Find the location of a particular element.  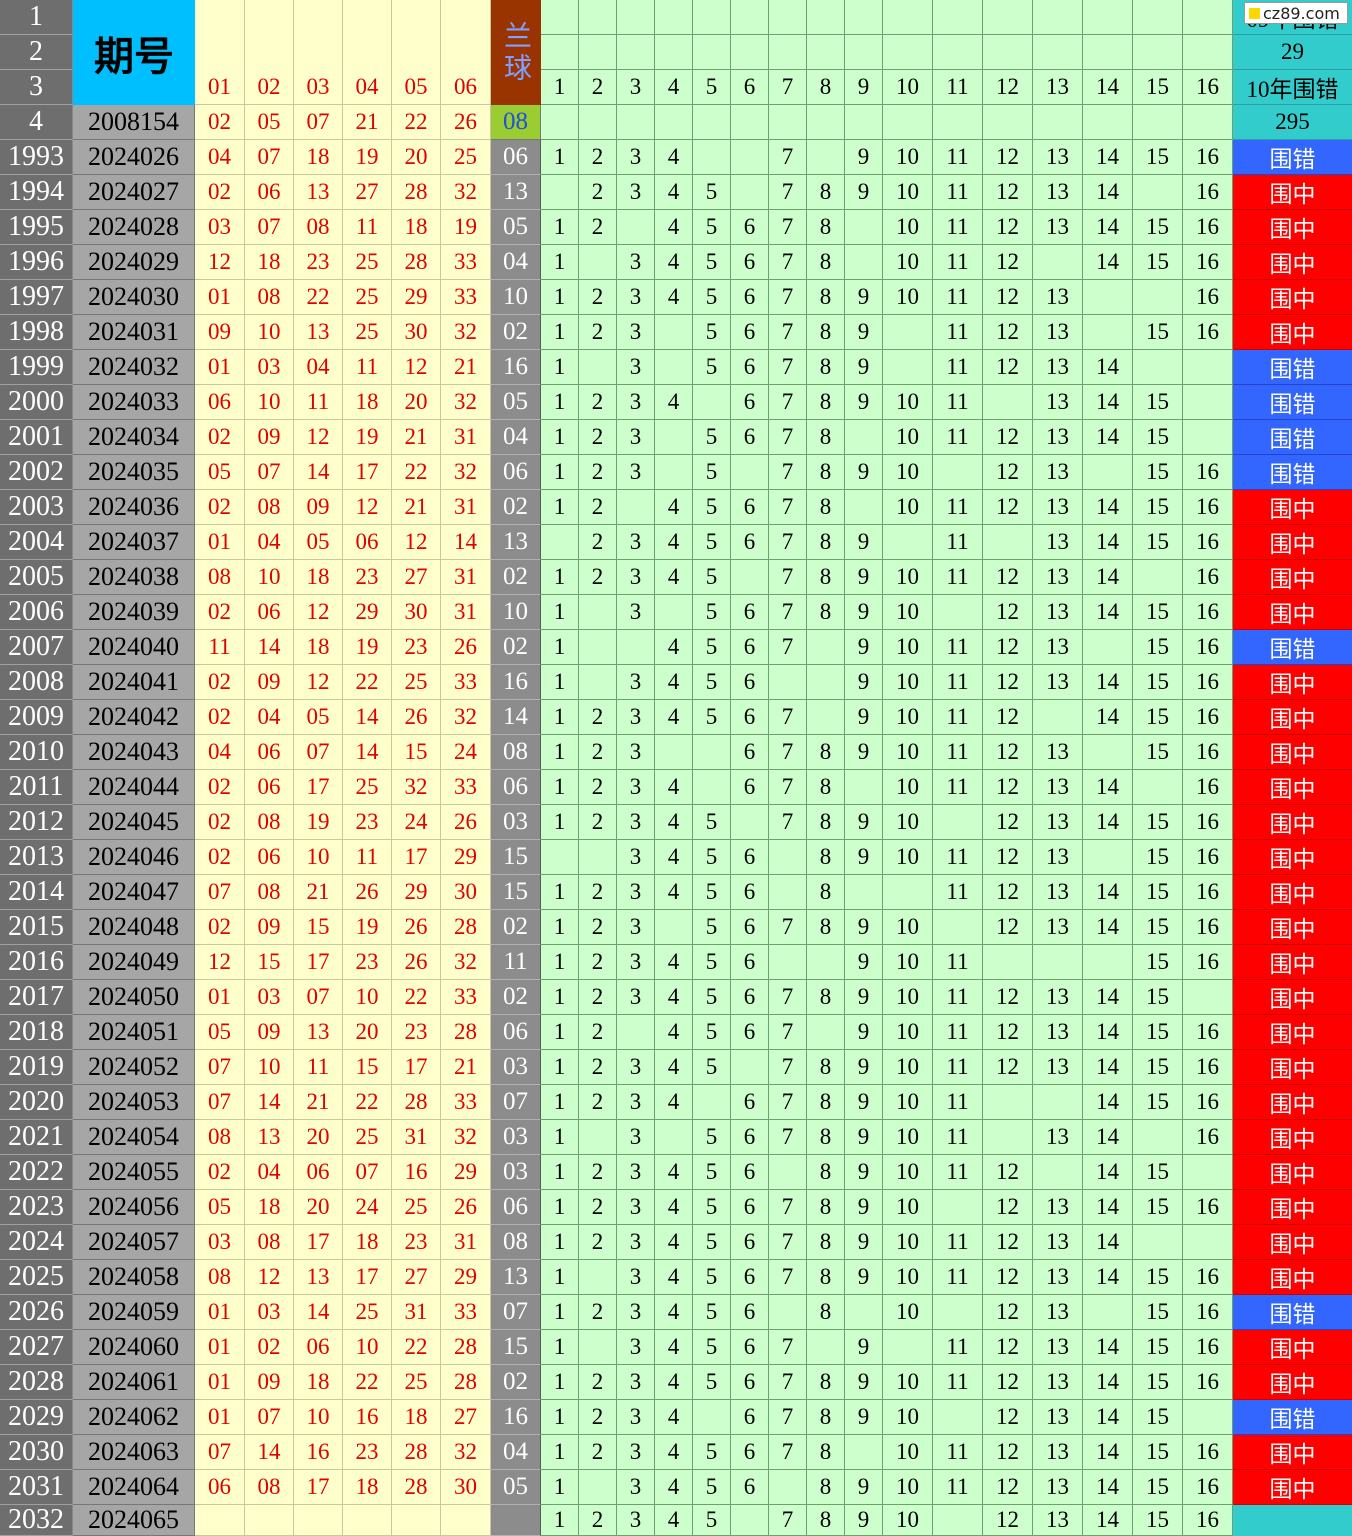

red-header-blank is located at coordinates (220, 35).